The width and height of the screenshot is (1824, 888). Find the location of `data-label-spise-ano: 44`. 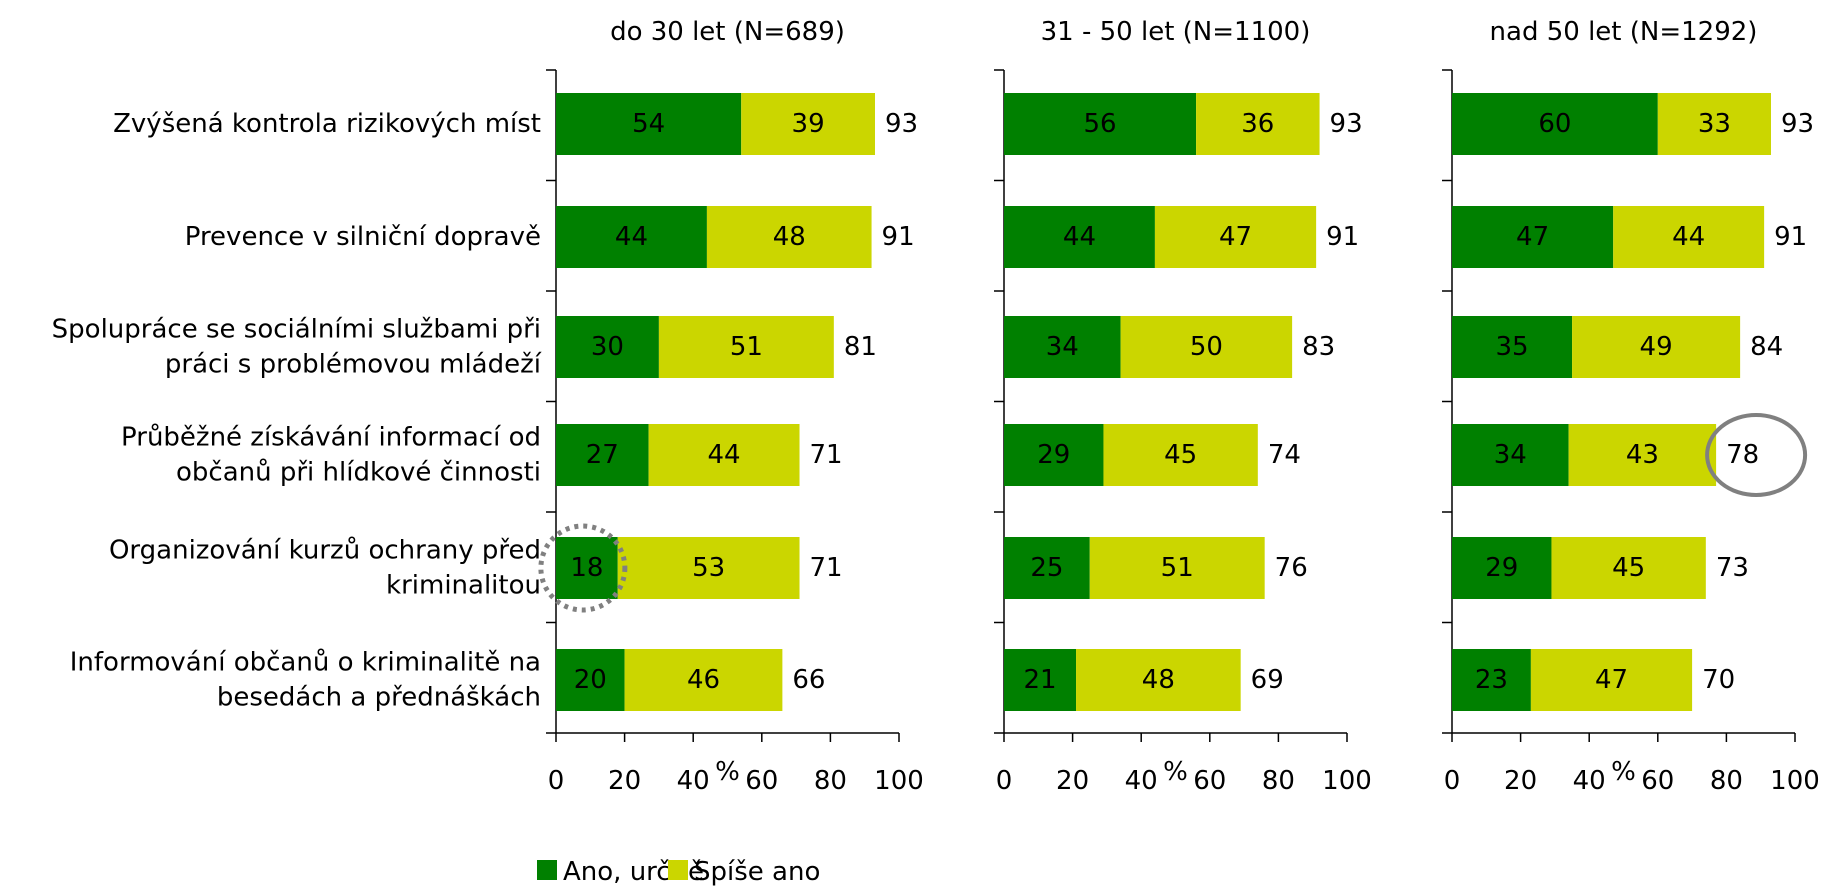

data-label-spise-ano: 44 is located at coordinates (724, 455).